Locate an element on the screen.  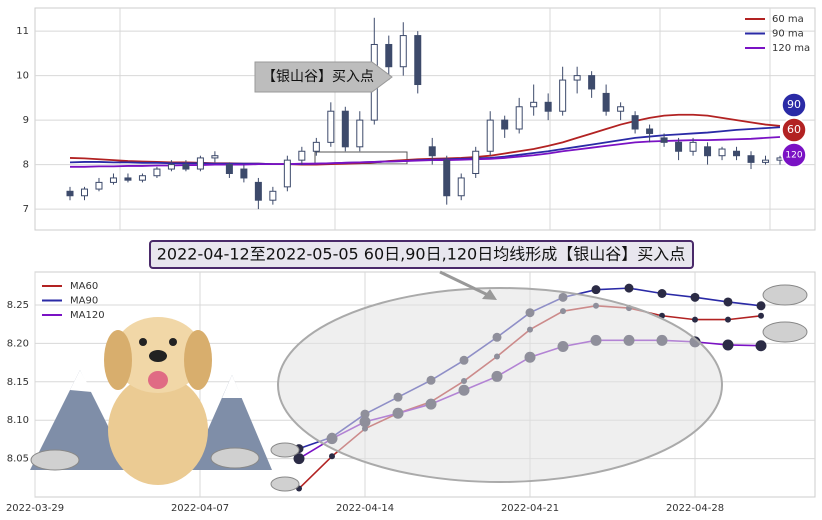
legend-label: 60 ma is located at coordinates (788, 19).